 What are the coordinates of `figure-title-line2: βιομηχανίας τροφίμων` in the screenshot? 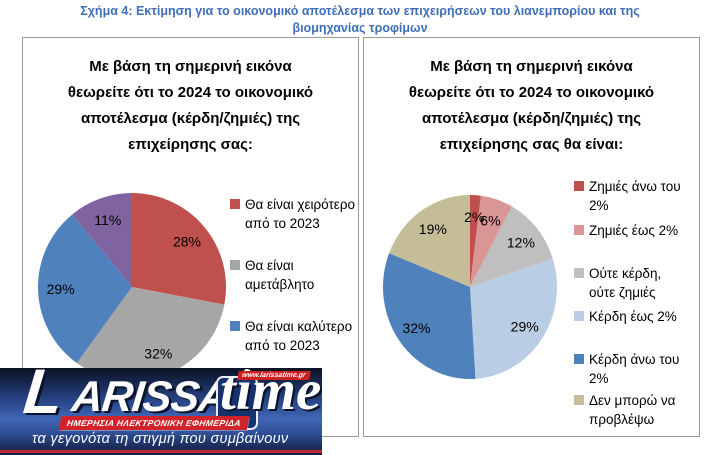 It's located at (360, 28).